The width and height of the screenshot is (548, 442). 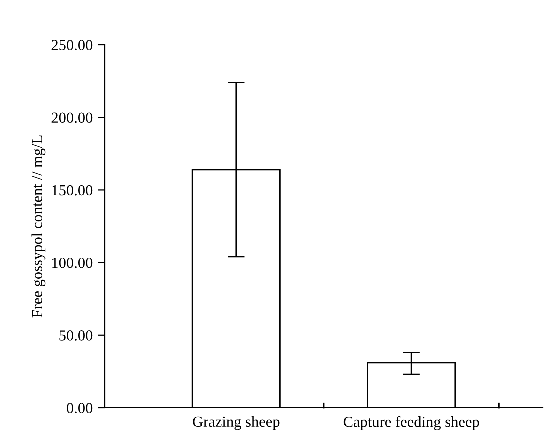 What do you see at coordinates (76, 335) in the screenshot?
I see `y-tick-label: 50.00` at bounding box center [76, 335].